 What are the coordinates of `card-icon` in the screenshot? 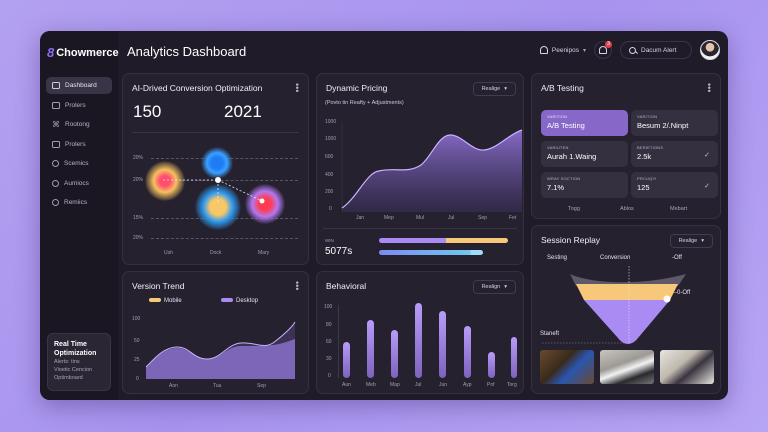 It's located at (56, 144).